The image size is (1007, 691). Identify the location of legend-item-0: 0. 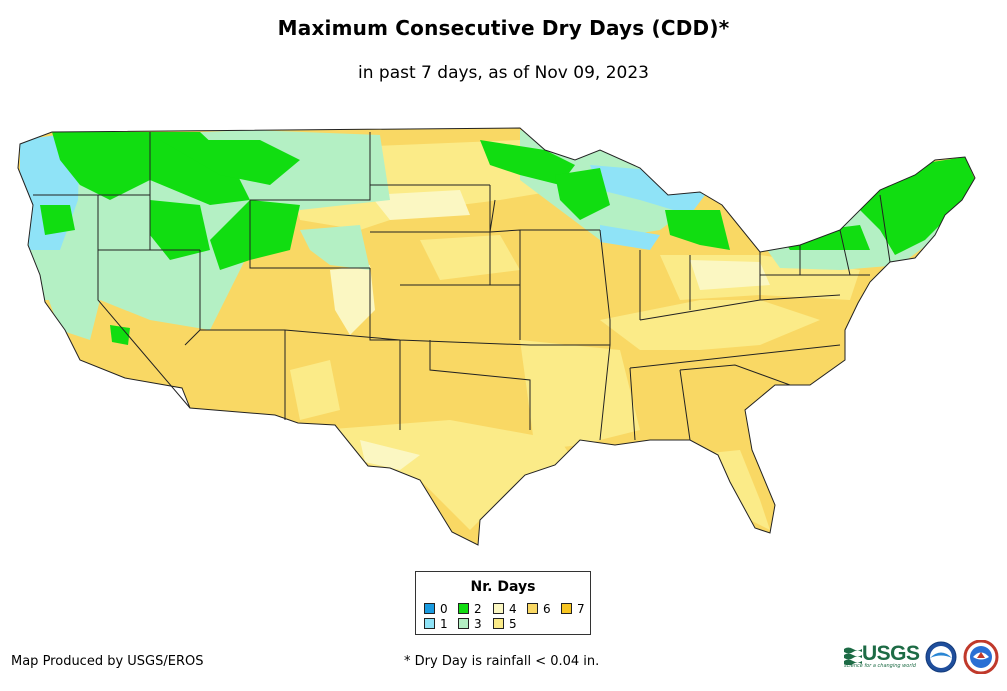
(436, 609).